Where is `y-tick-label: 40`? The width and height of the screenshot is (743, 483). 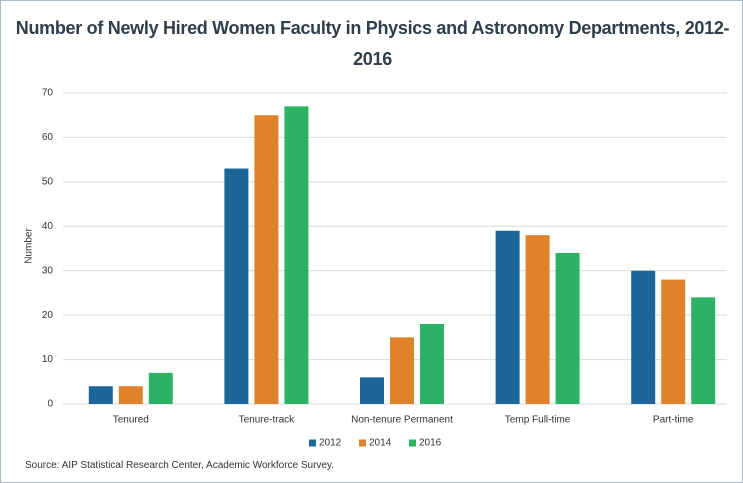
y-tick-label: 40 is located at coordinates (48, 226).